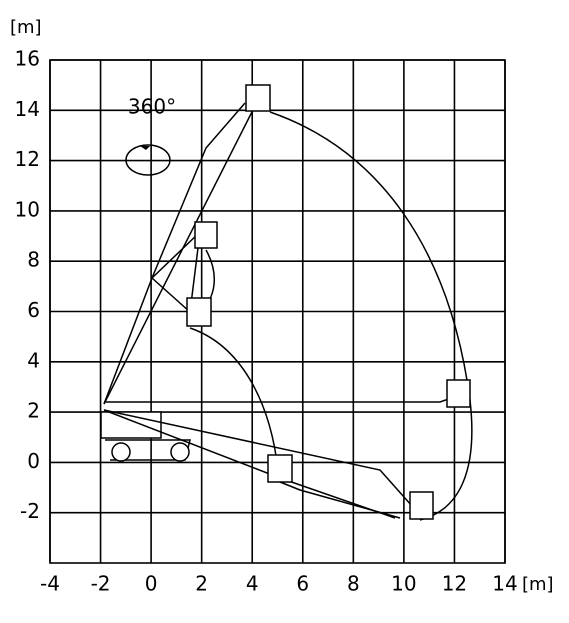  Describe the element at coordinates (27, 109) in the screenshot. I see `y-tick-label: 14` at that location.